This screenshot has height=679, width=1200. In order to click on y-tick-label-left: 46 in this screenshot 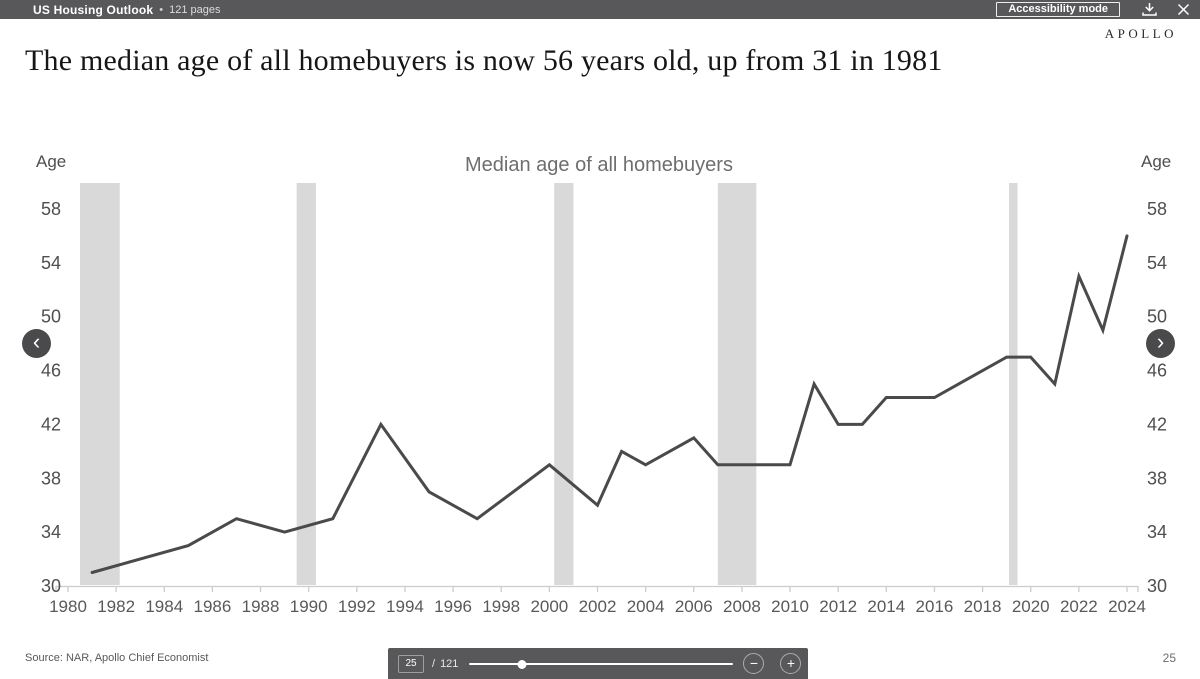, I will do `click(51, 371)`.